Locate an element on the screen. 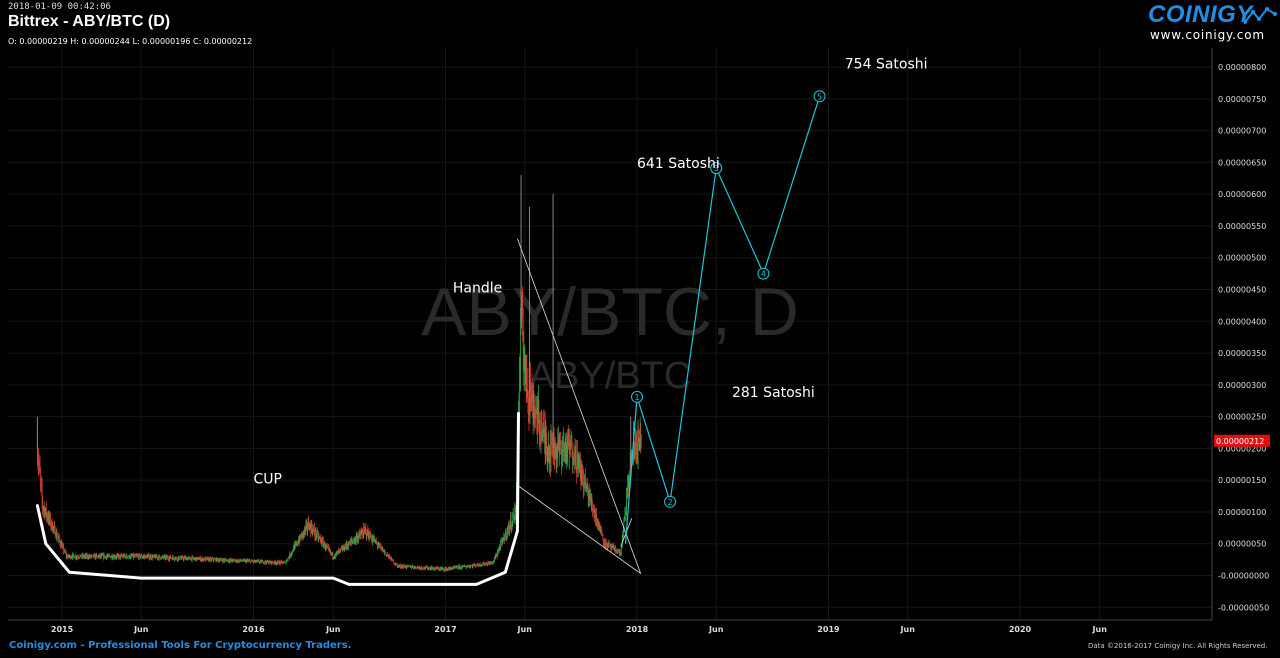 The width and height of the screenshot is (1280, 658). y-tick-label: 0.00000100 is located at coordinates (1242, 512).